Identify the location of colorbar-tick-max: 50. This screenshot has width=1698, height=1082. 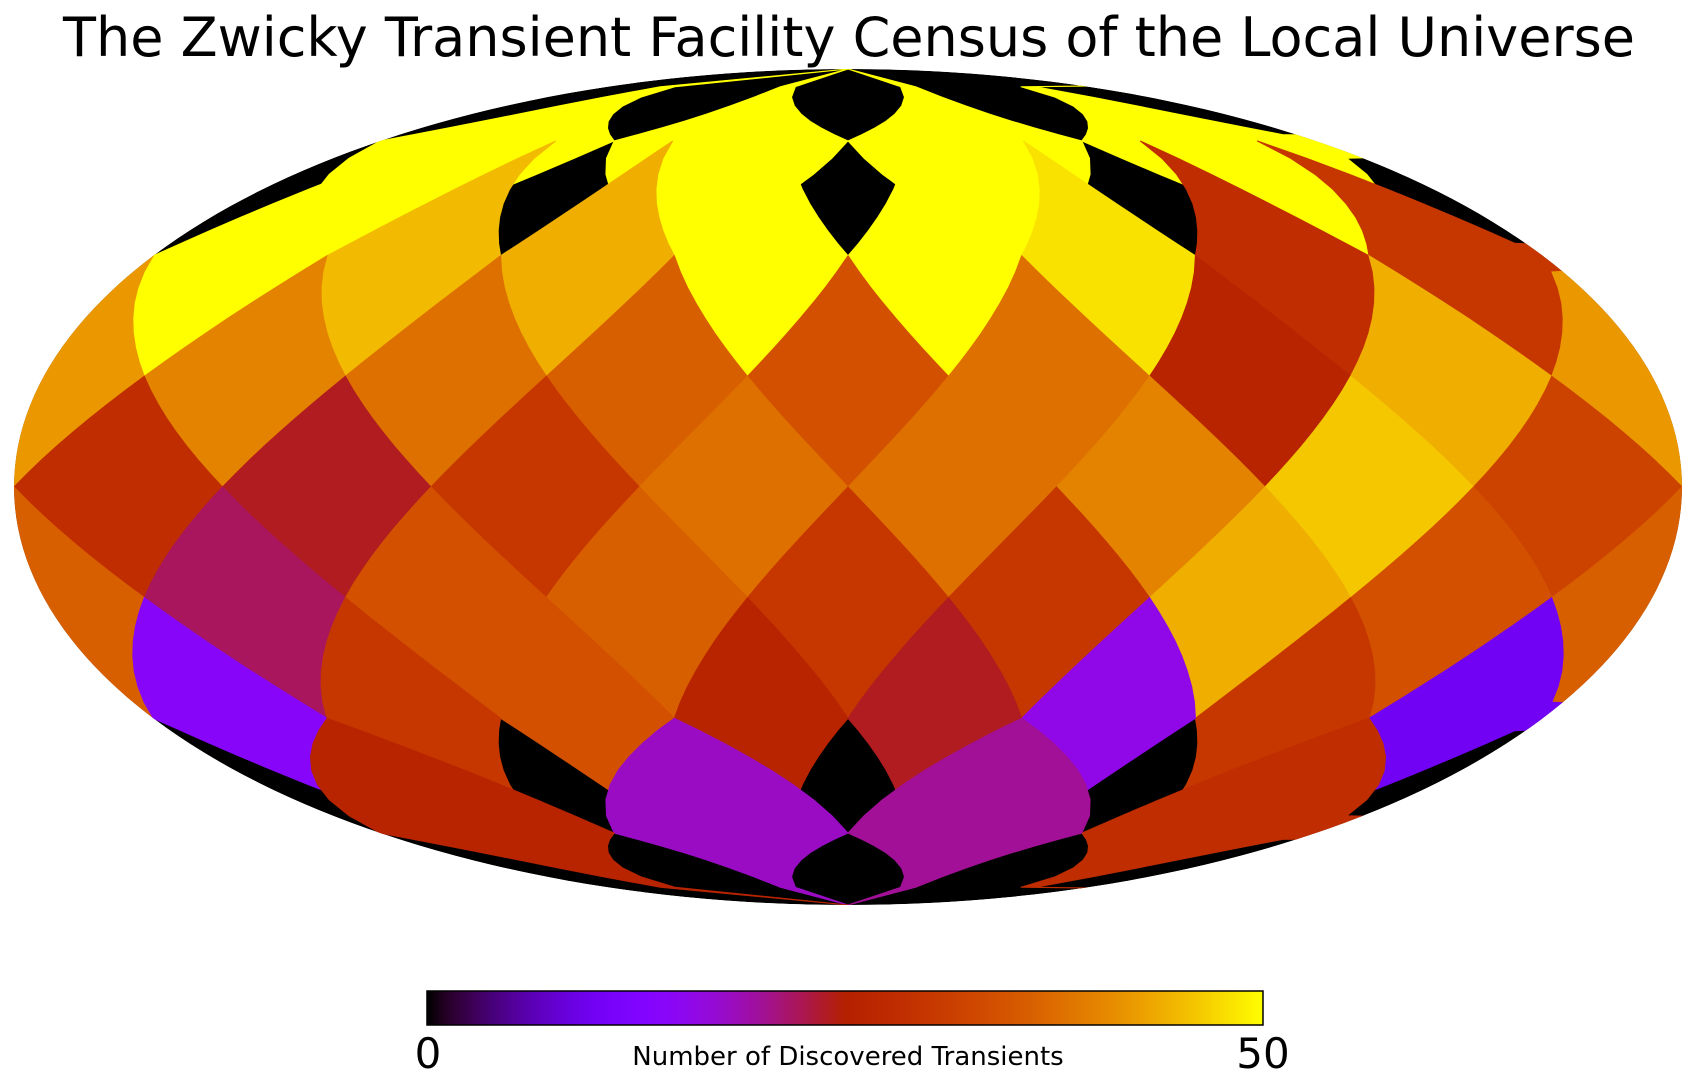
(1262, 1053).